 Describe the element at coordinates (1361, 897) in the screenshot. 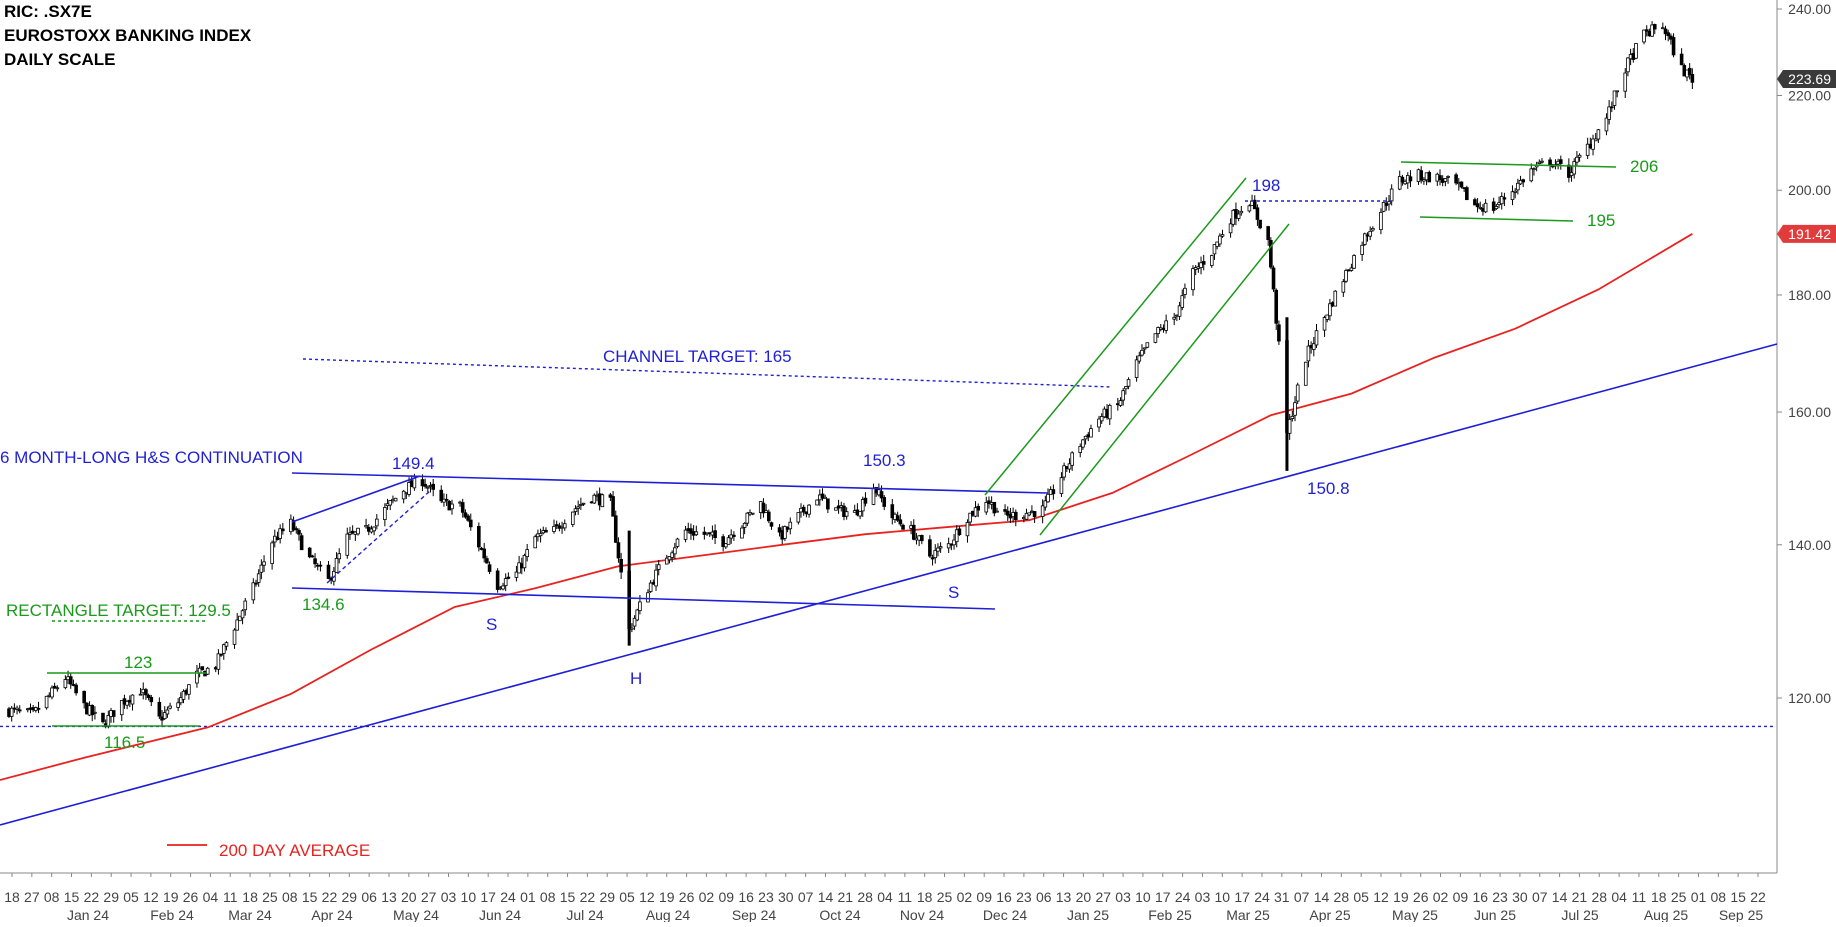

I see `x-day-label: 05` at that location.